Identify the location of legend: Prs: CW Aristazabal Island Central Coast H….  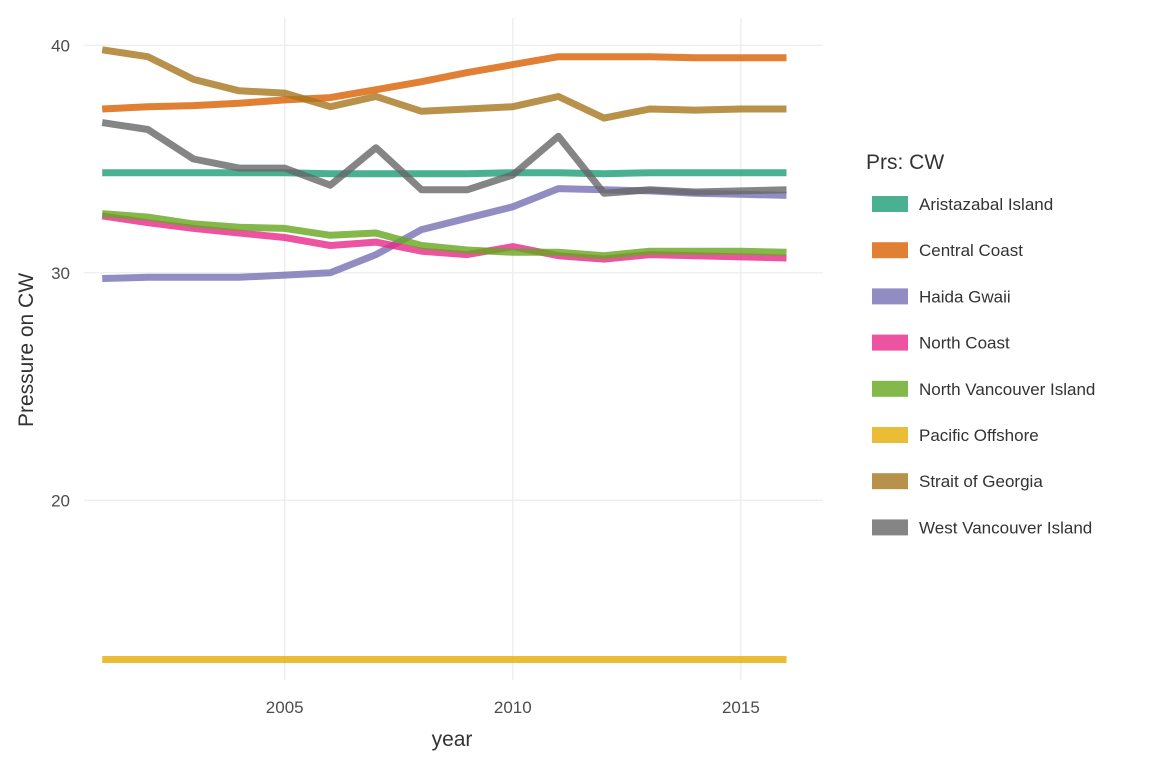
(980, 344).